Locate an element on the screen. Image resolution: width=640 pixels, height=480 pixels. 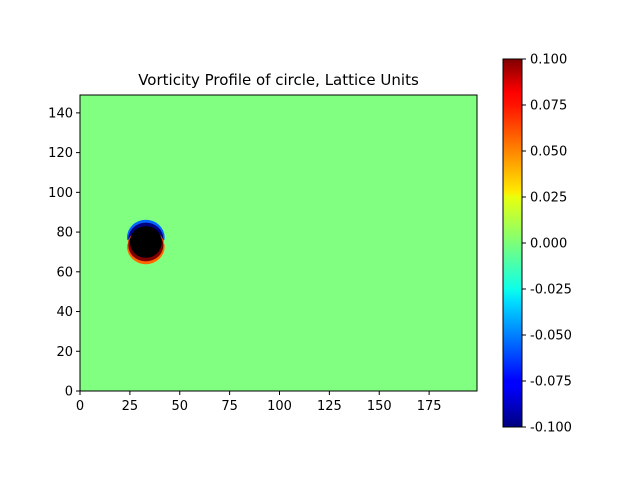
x-axis: 0 25 50 75 100 125 150 175 is located at coordinates (259, 402).